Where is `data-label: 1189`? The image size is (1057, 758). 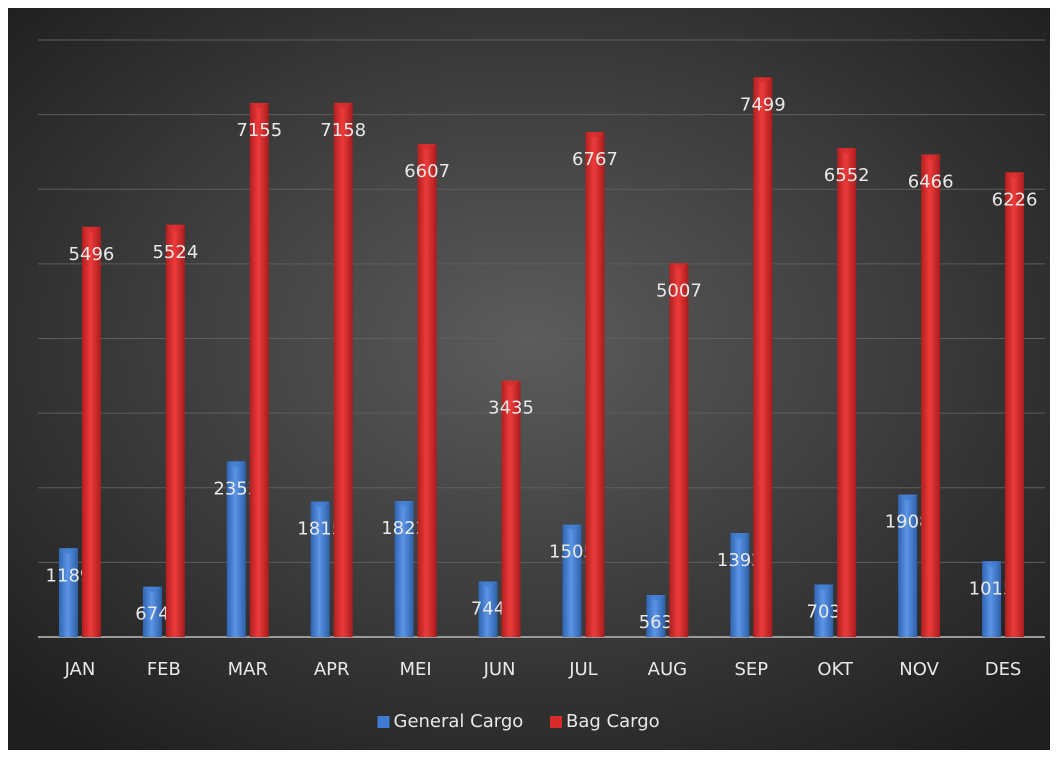 data-label: 1189 is located at coordinates (69, 575).